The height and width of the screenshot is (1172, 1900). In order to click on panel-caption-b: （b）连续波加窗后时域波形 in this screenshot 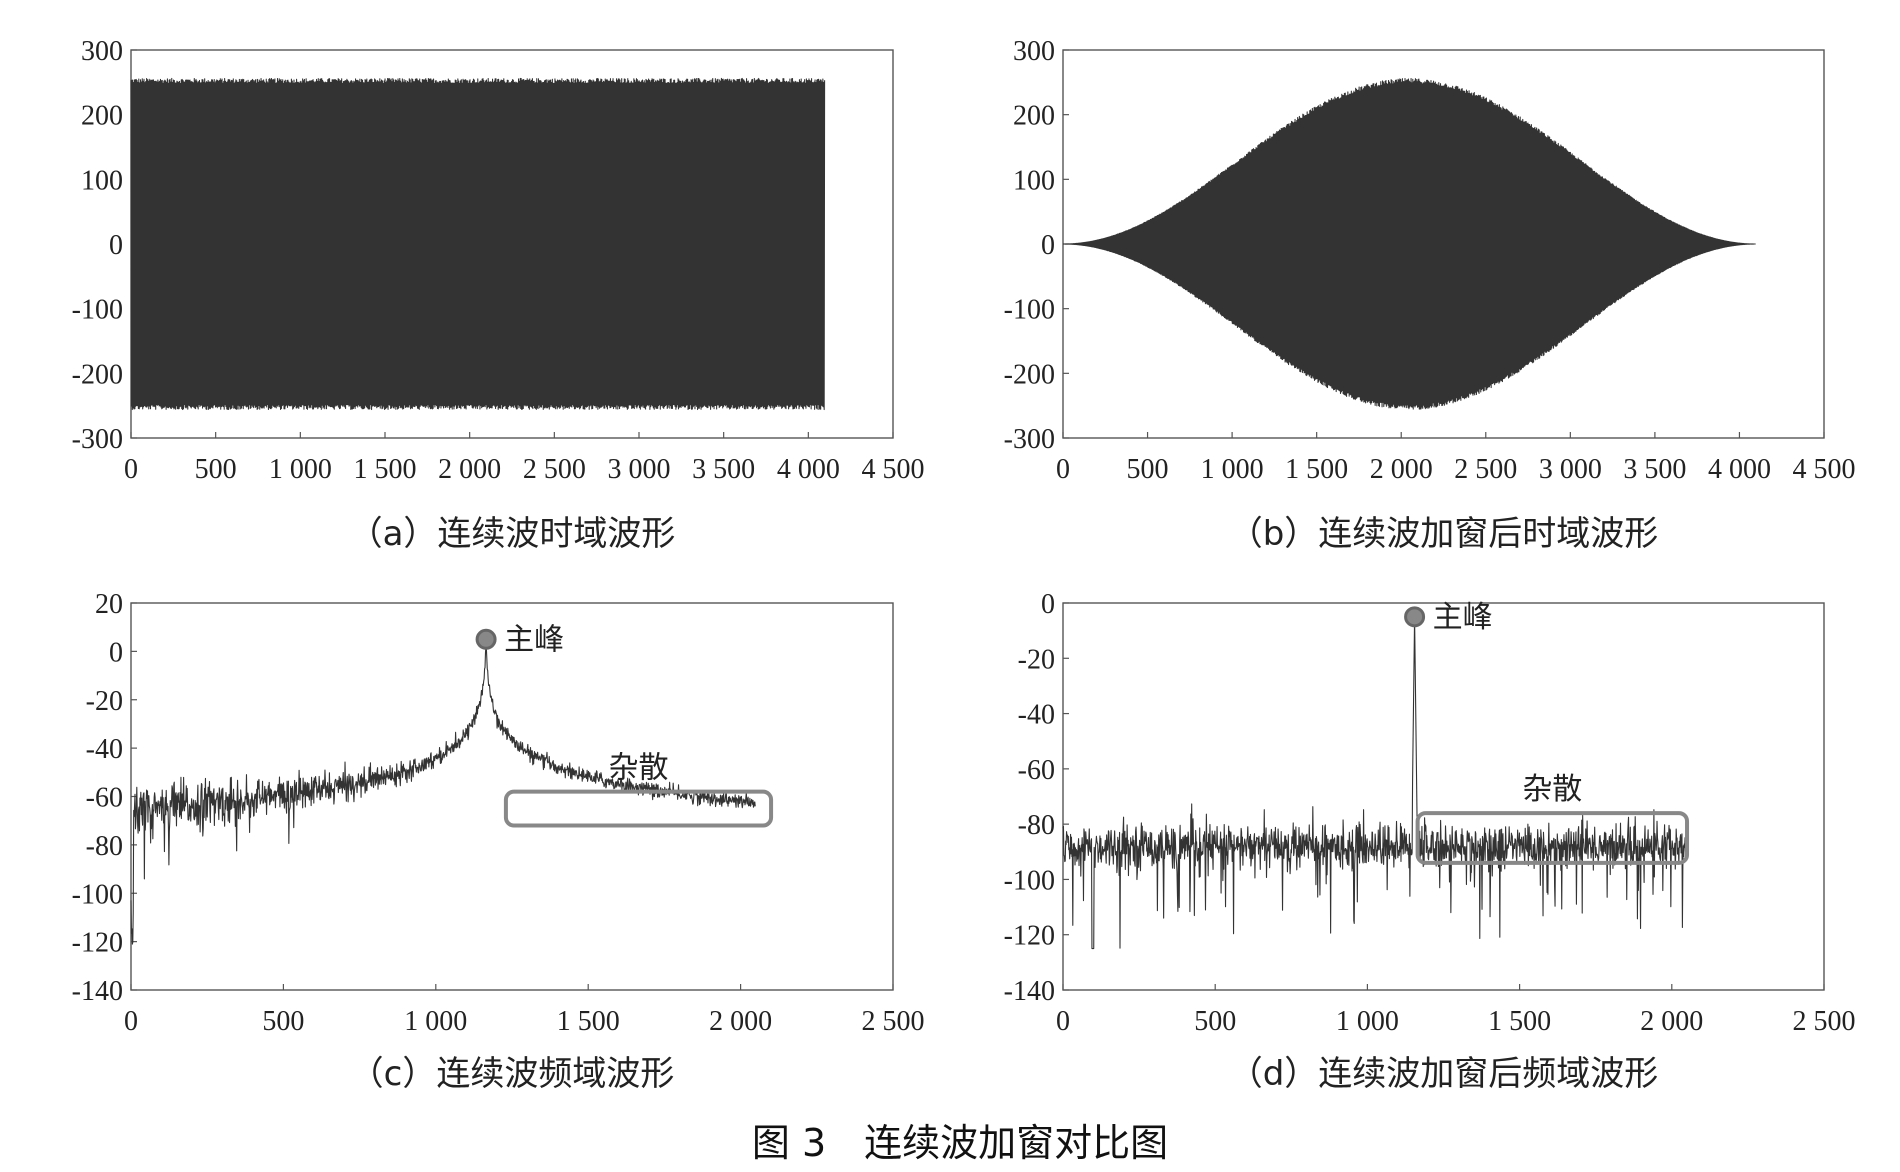, I will do `click(1444, 534)`.